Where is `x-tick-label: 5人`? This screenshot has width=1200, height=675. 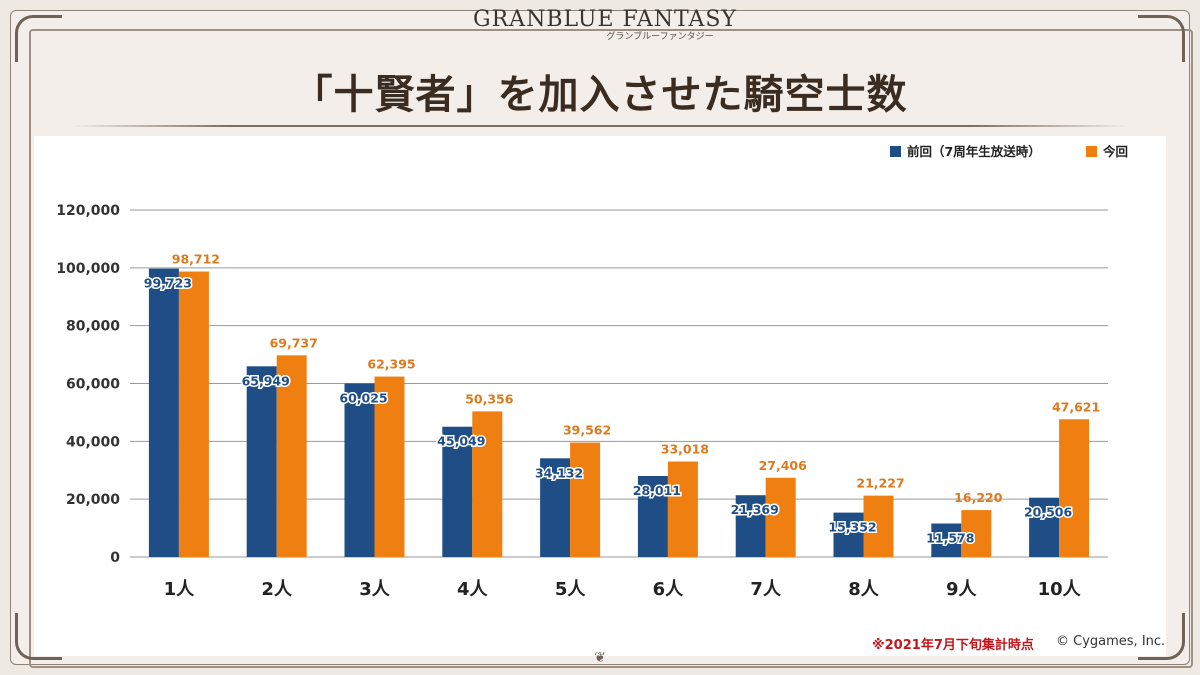 x-tick-label: 5人 is located at coordinates (571, 589).